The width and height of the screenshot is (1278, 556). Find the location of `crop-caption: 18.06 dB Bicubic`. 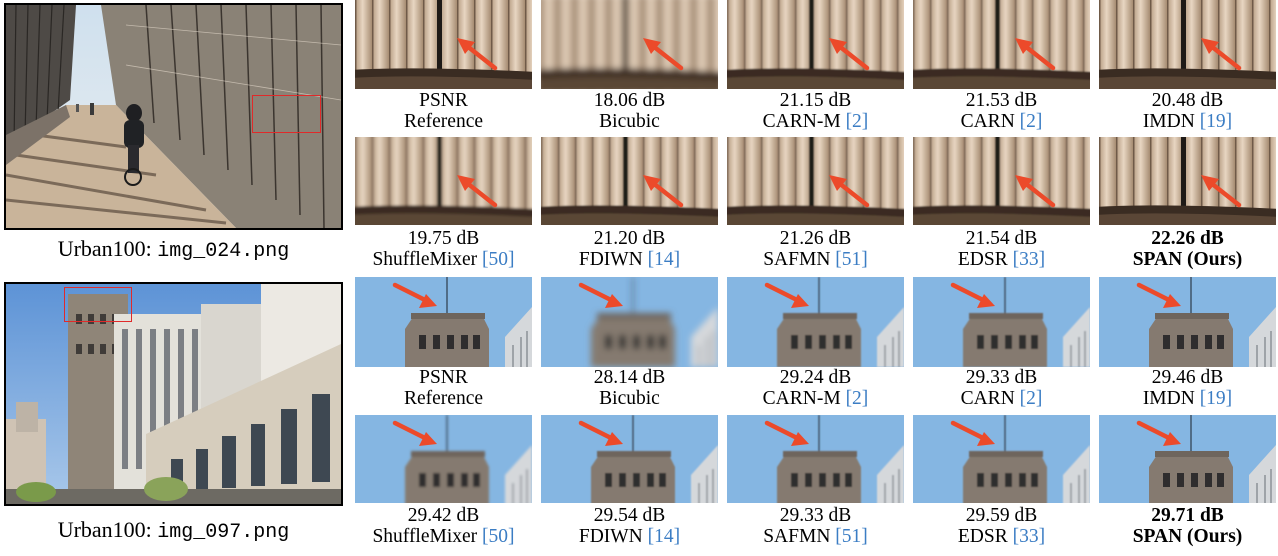

crop-caption: 18.06 dB Bicubic is located at coordinates (629, 111).